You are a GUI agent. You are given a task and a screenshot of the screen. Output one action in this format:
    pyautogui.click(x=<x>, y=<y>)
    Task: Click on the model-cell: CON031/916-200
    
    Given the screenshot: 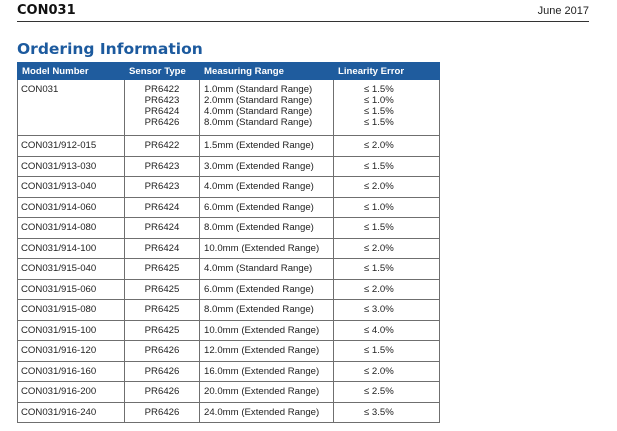 What is the action you would take?
    pyautogui.click(x=71, y=392)
    